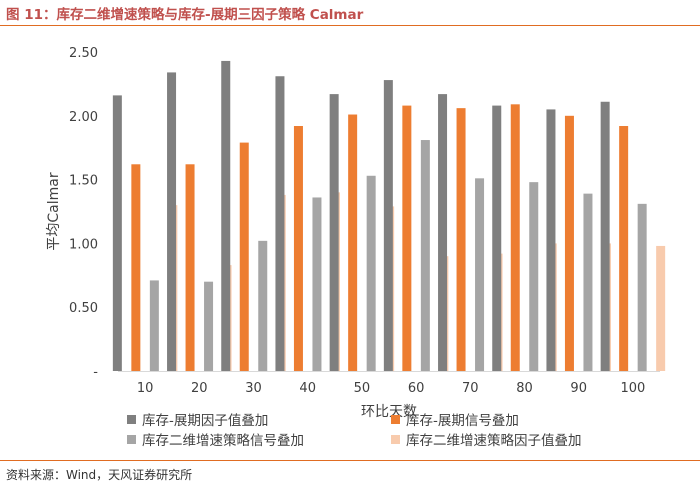 This screenshot has height=491, width=700. Describe the element at coordinates (350, 25) in the screenshot. I see `title-divider` at that location.